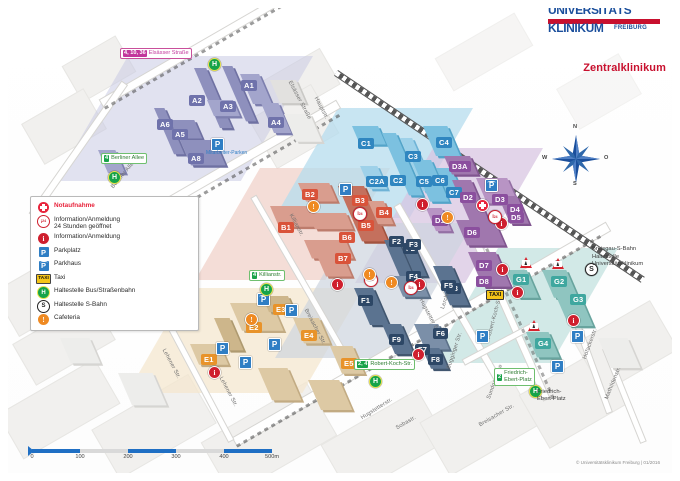  I want to click on building-label-e1: E1, so click(209, 359).